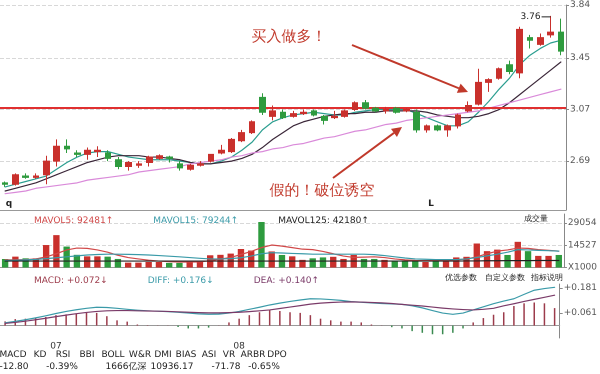  Describe the element at coordinates (140, 355) in the screenshot. I see `text: W&R` at that location.